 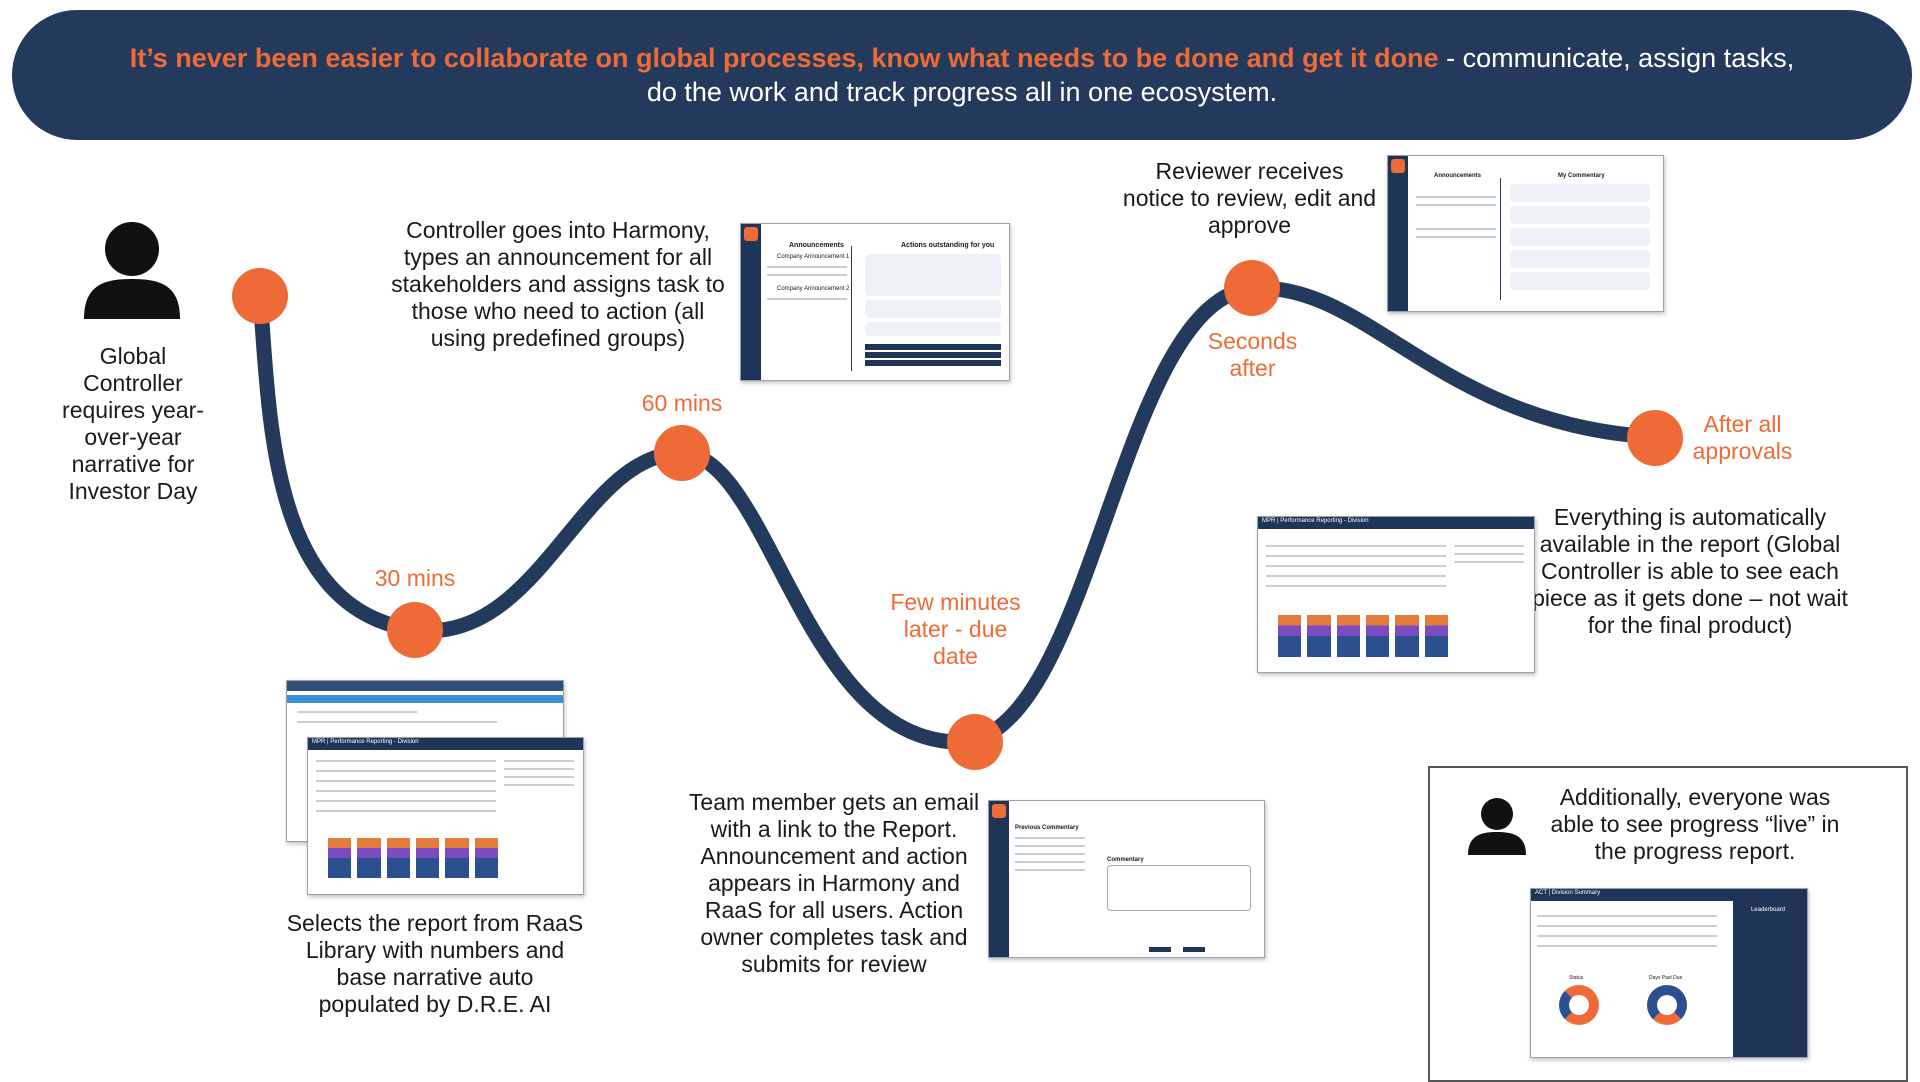 What do you see at coordinates (1315, 521) in the screenshot?
I see `performance-report-right-title: MPR | Performance Reporting - Division` at bounding box center [1315, 521].